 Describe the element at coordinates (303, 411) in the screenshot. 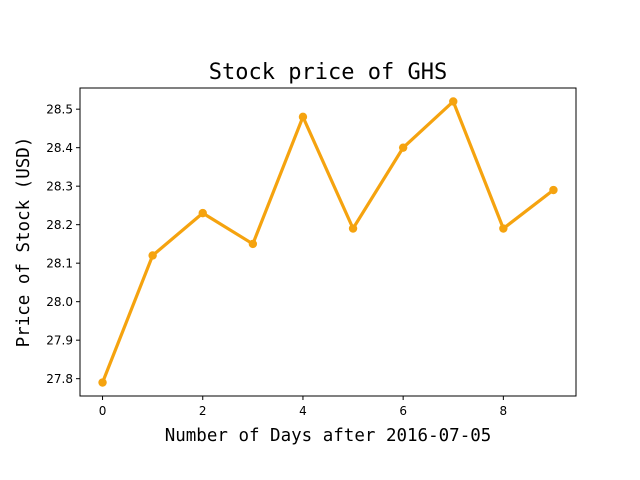

I see `x-tick-label: 4` at that location.